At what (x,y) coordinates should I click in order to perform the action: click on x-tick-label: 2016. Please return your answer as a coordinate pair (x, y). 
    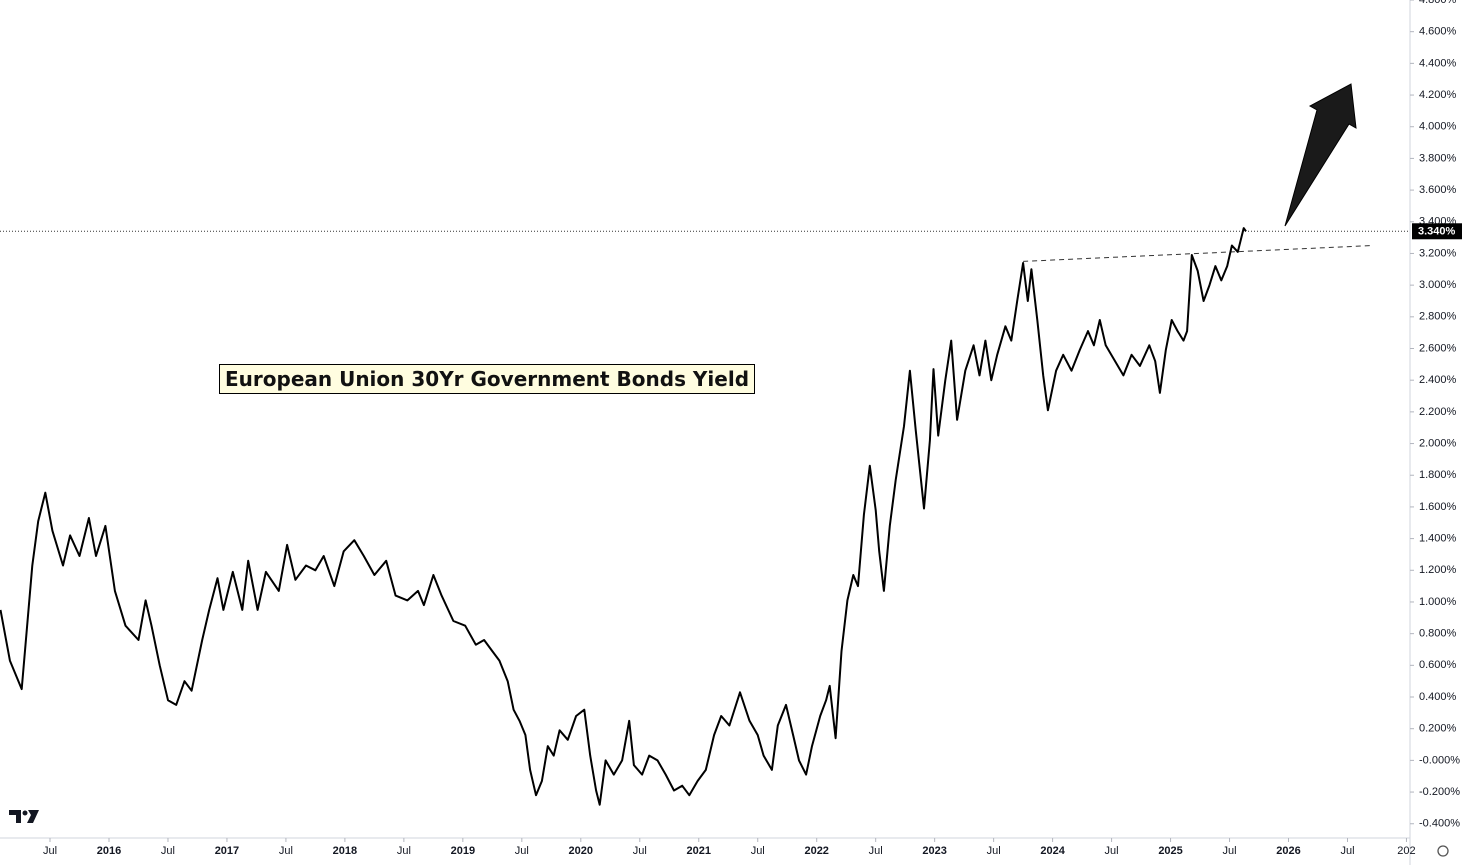
    Looking at the image, I should click on (109, 851).